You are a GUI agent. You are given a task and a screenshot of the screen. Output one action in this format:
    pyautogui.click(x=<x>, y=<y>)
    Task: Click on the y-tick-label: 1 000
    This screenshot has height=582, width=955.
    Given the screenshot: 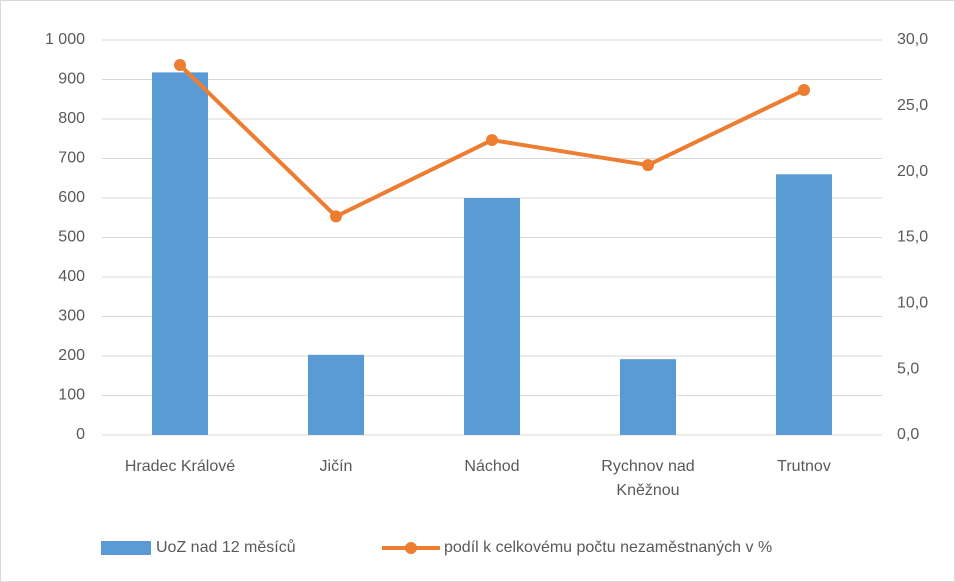 What is the action you would take?
    pyautogui.click(x=65, y=39)
    